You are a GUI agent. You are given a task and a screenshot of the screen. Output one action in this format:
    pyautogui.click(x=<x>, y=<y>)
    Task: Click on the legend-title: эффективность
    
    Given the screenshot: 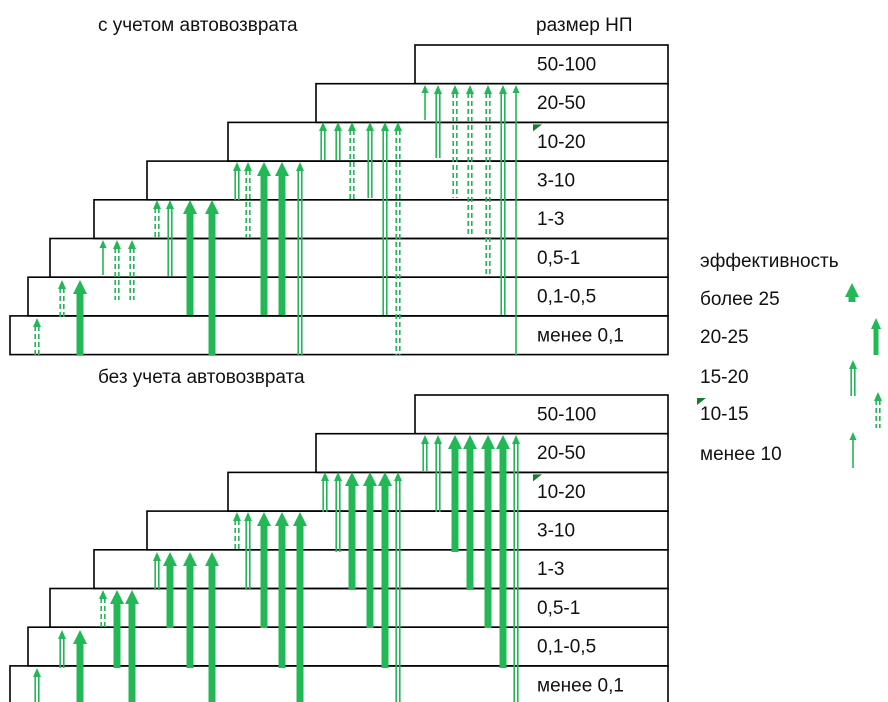 What is the action you would take?
    pyautogui.click(x=769, y=261)
    